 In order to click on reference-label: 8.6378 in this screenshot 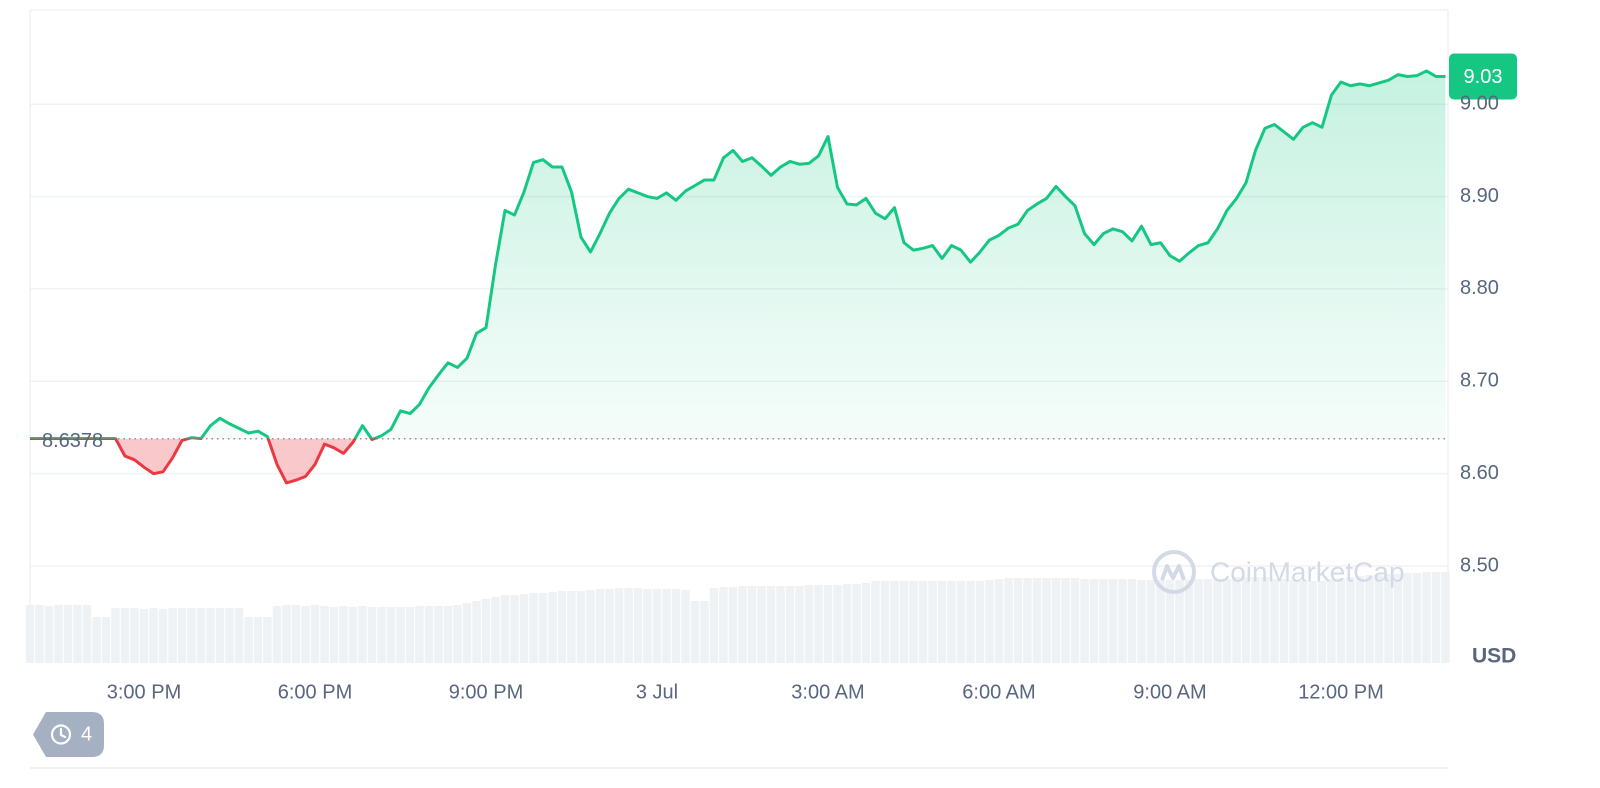, I will do `click(72, 441)`.